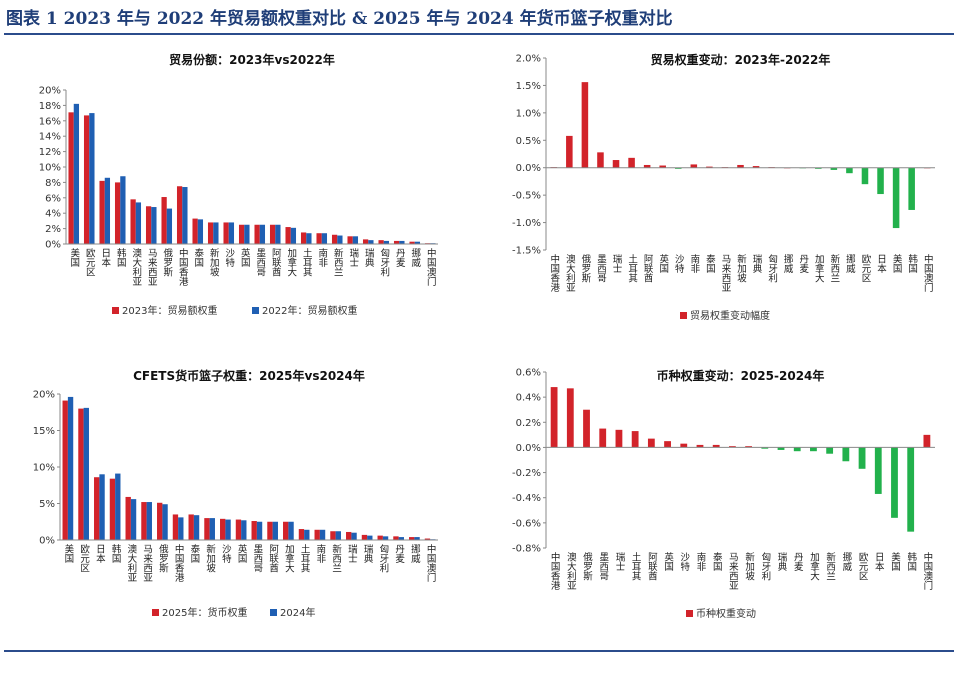 The image size is (960, 686). I want to click on category-label: 匈牙利, so click(772, 267).